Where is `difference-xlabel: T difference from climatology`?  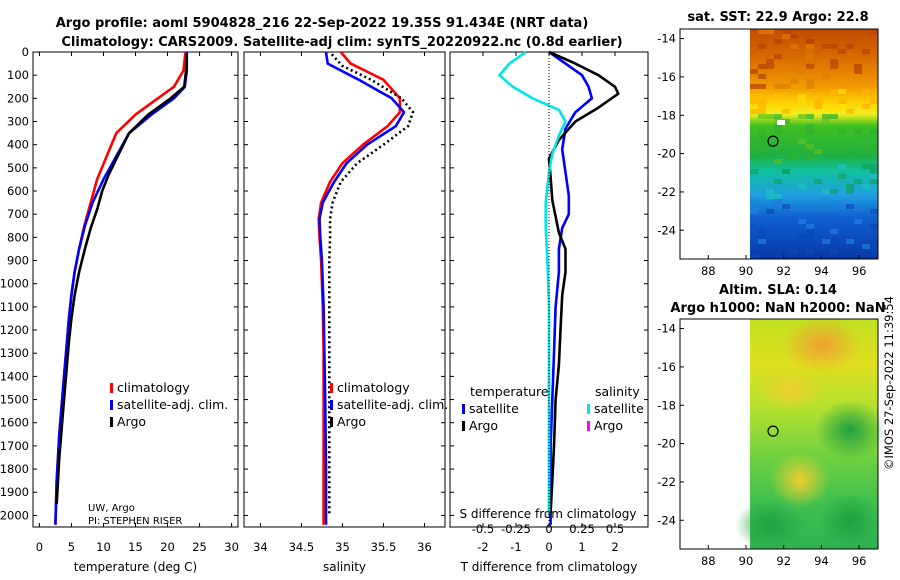 difference-xlabel: T difference from climatology is located at coordinates (549, 567).